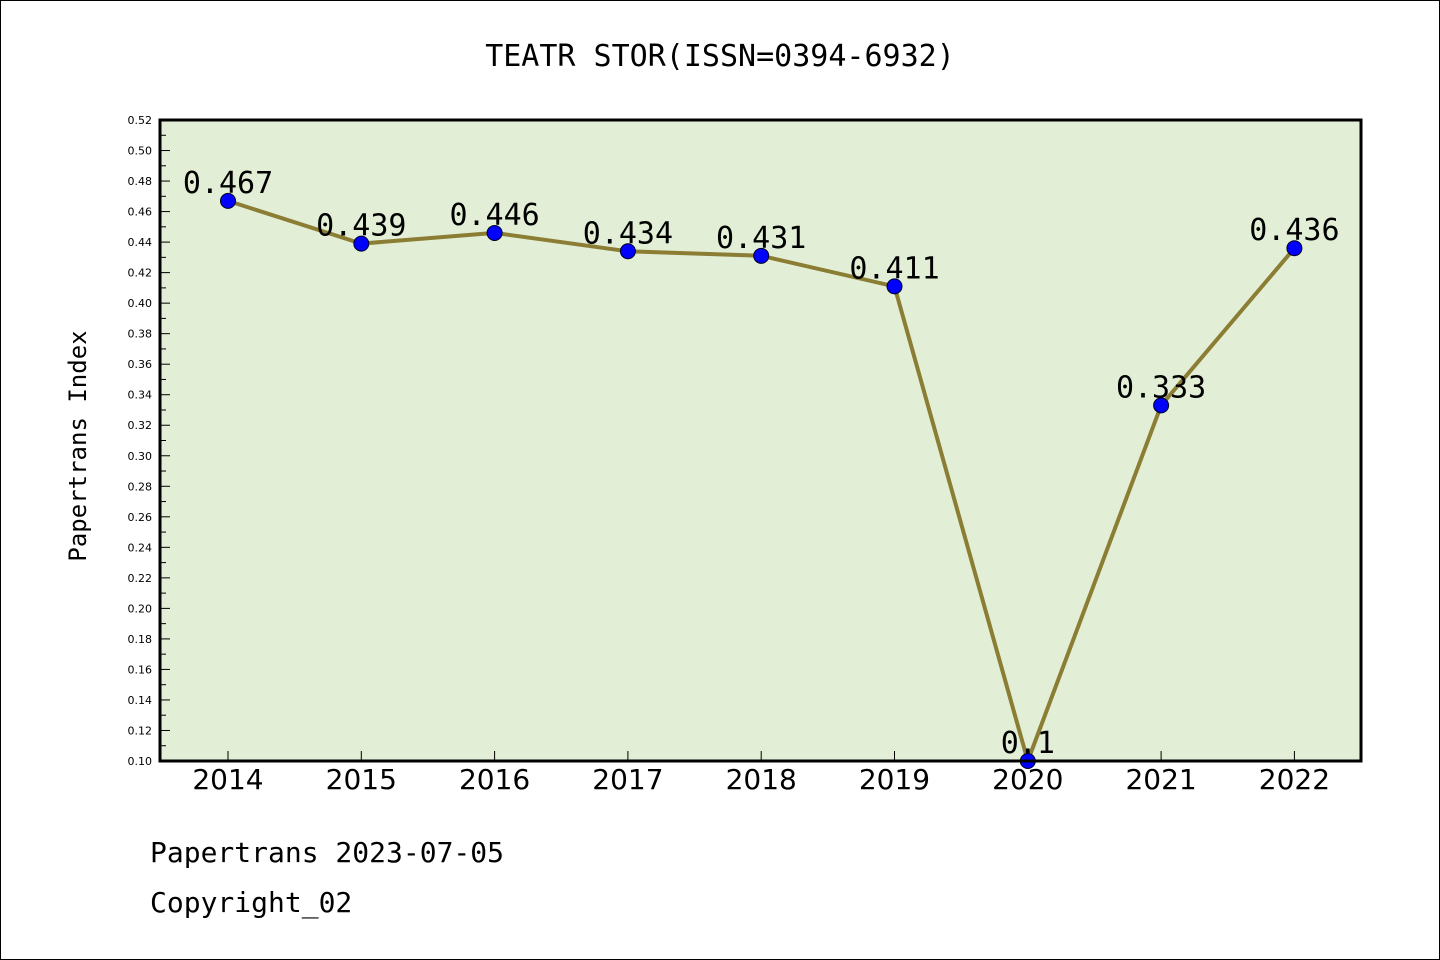 This screenshot has height=960, width=1440. What do you see at coordinates (140, 547) in the screenshot?
I see `y-tick-label: 0.24` at bounding box center [140, 547].